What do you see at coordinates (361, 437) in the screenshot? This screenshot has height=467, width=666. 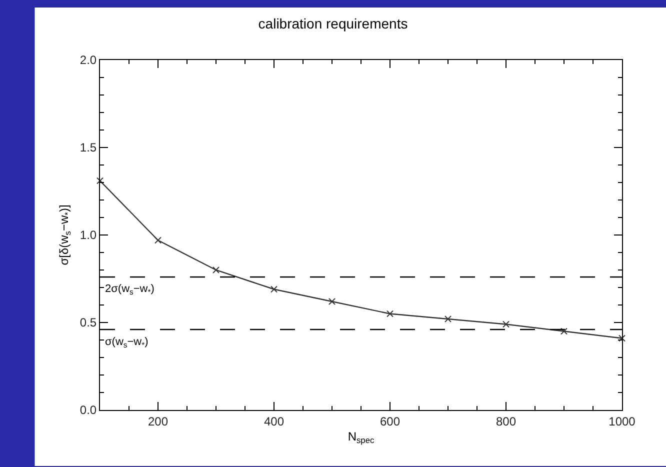 I see `x-axis-title: N$_{spec}$` at bounding box center [361, 437].